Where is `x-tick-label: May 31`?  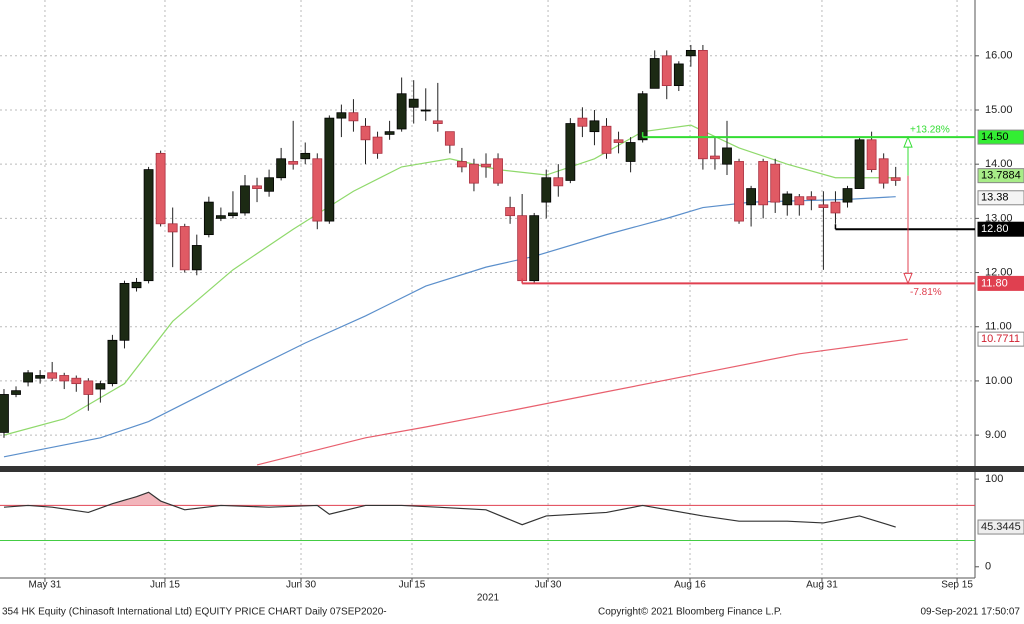 x-tick-label: May 31 is located at coordinates (45, 585).